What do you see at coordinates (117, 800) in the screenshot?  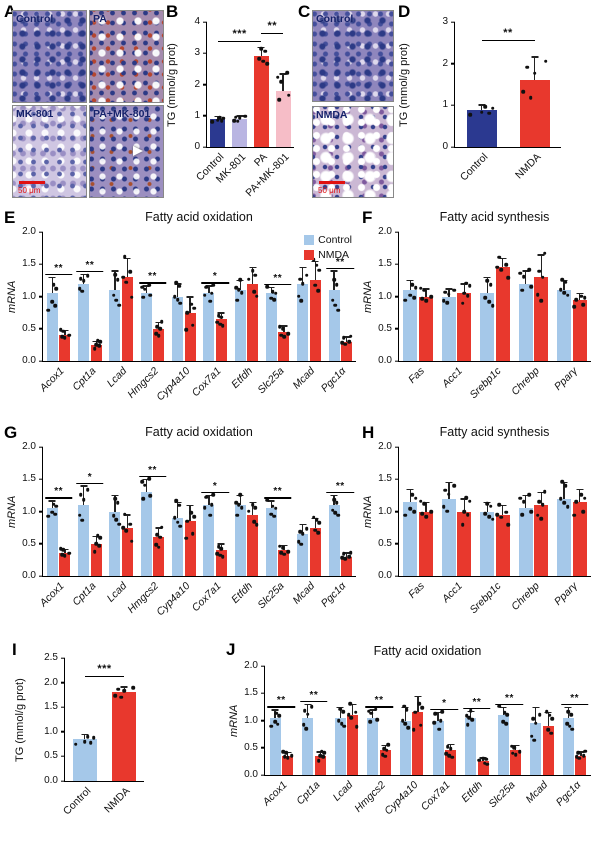 I see `x-category-label: NMDA` at bounding box center [117, 800].